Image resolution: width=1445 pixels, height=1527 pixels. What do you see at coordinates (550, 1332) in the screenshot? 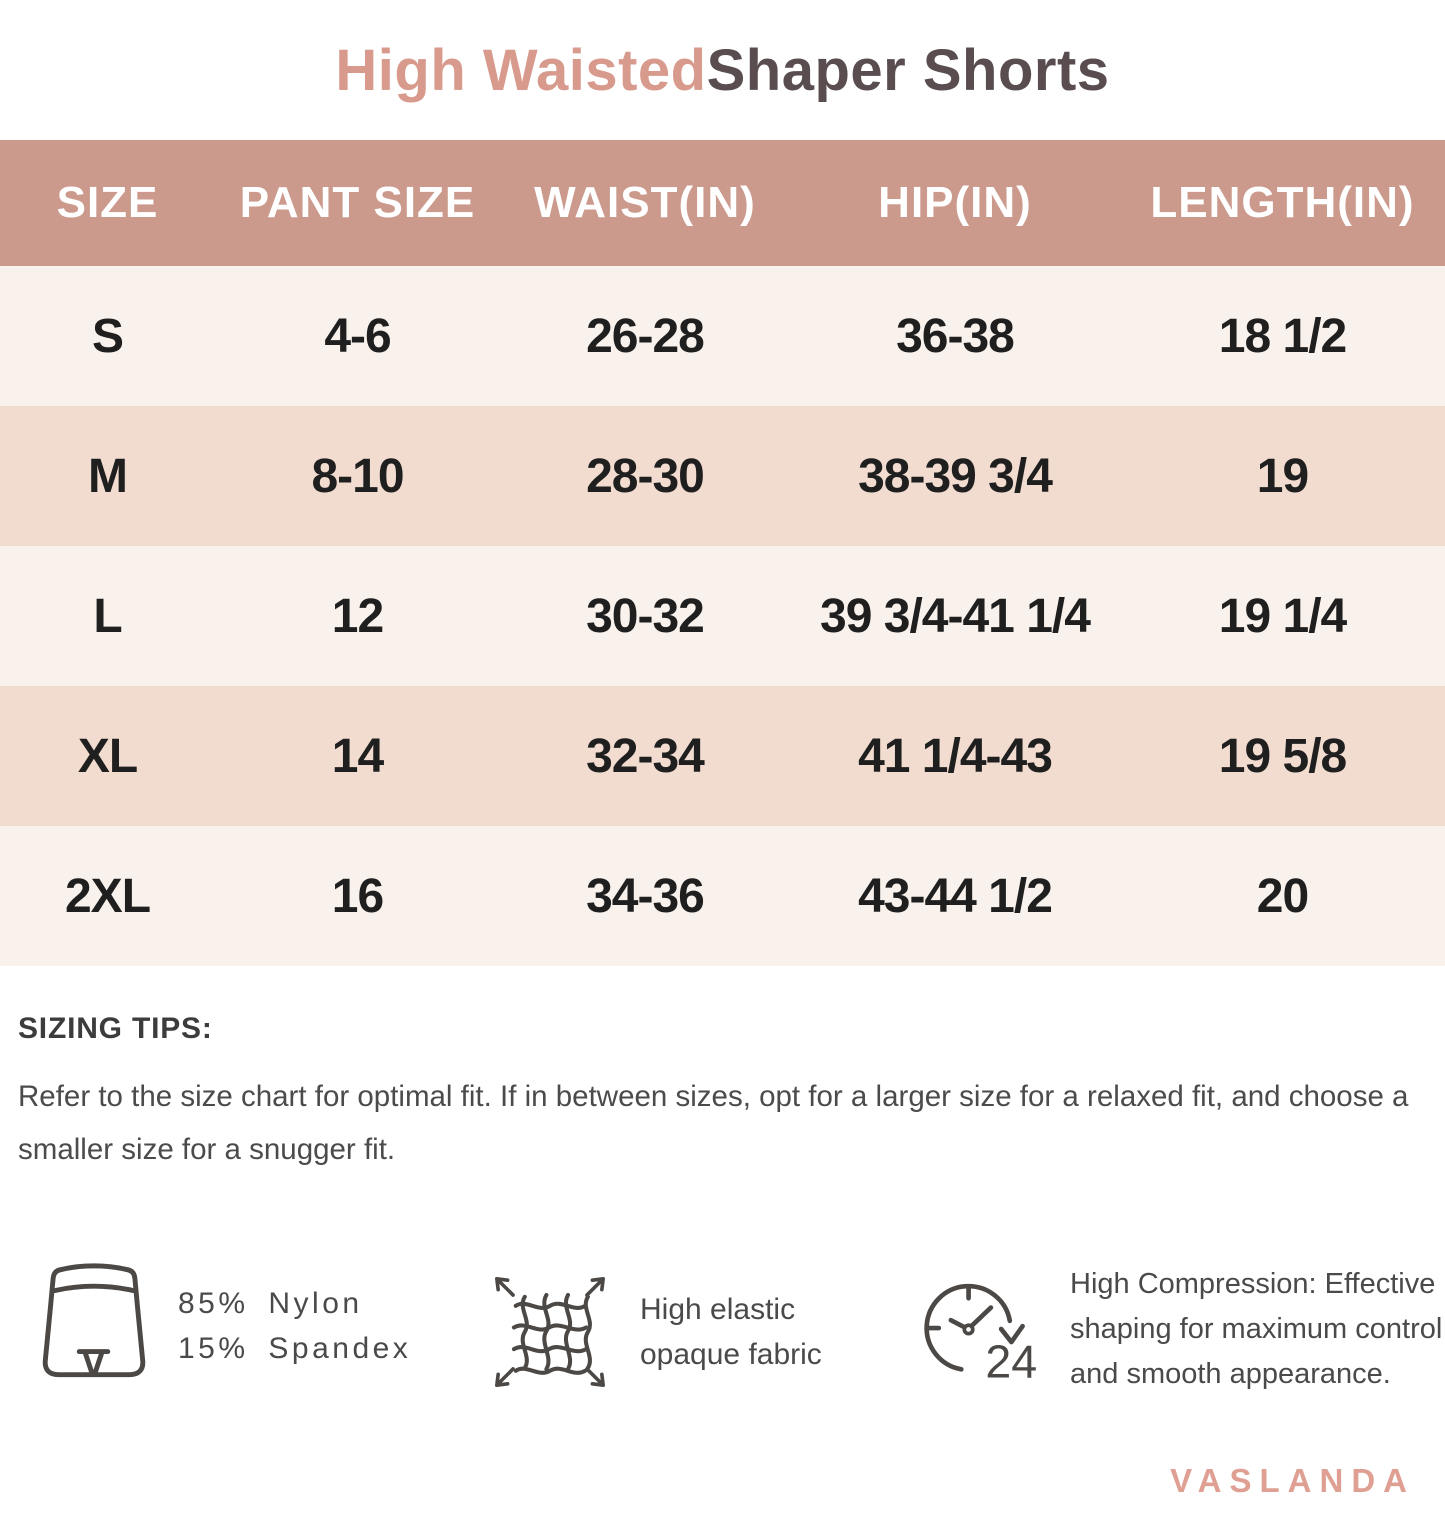
I see `stretch-fabric-icon` at bounding box center [550, 1332].